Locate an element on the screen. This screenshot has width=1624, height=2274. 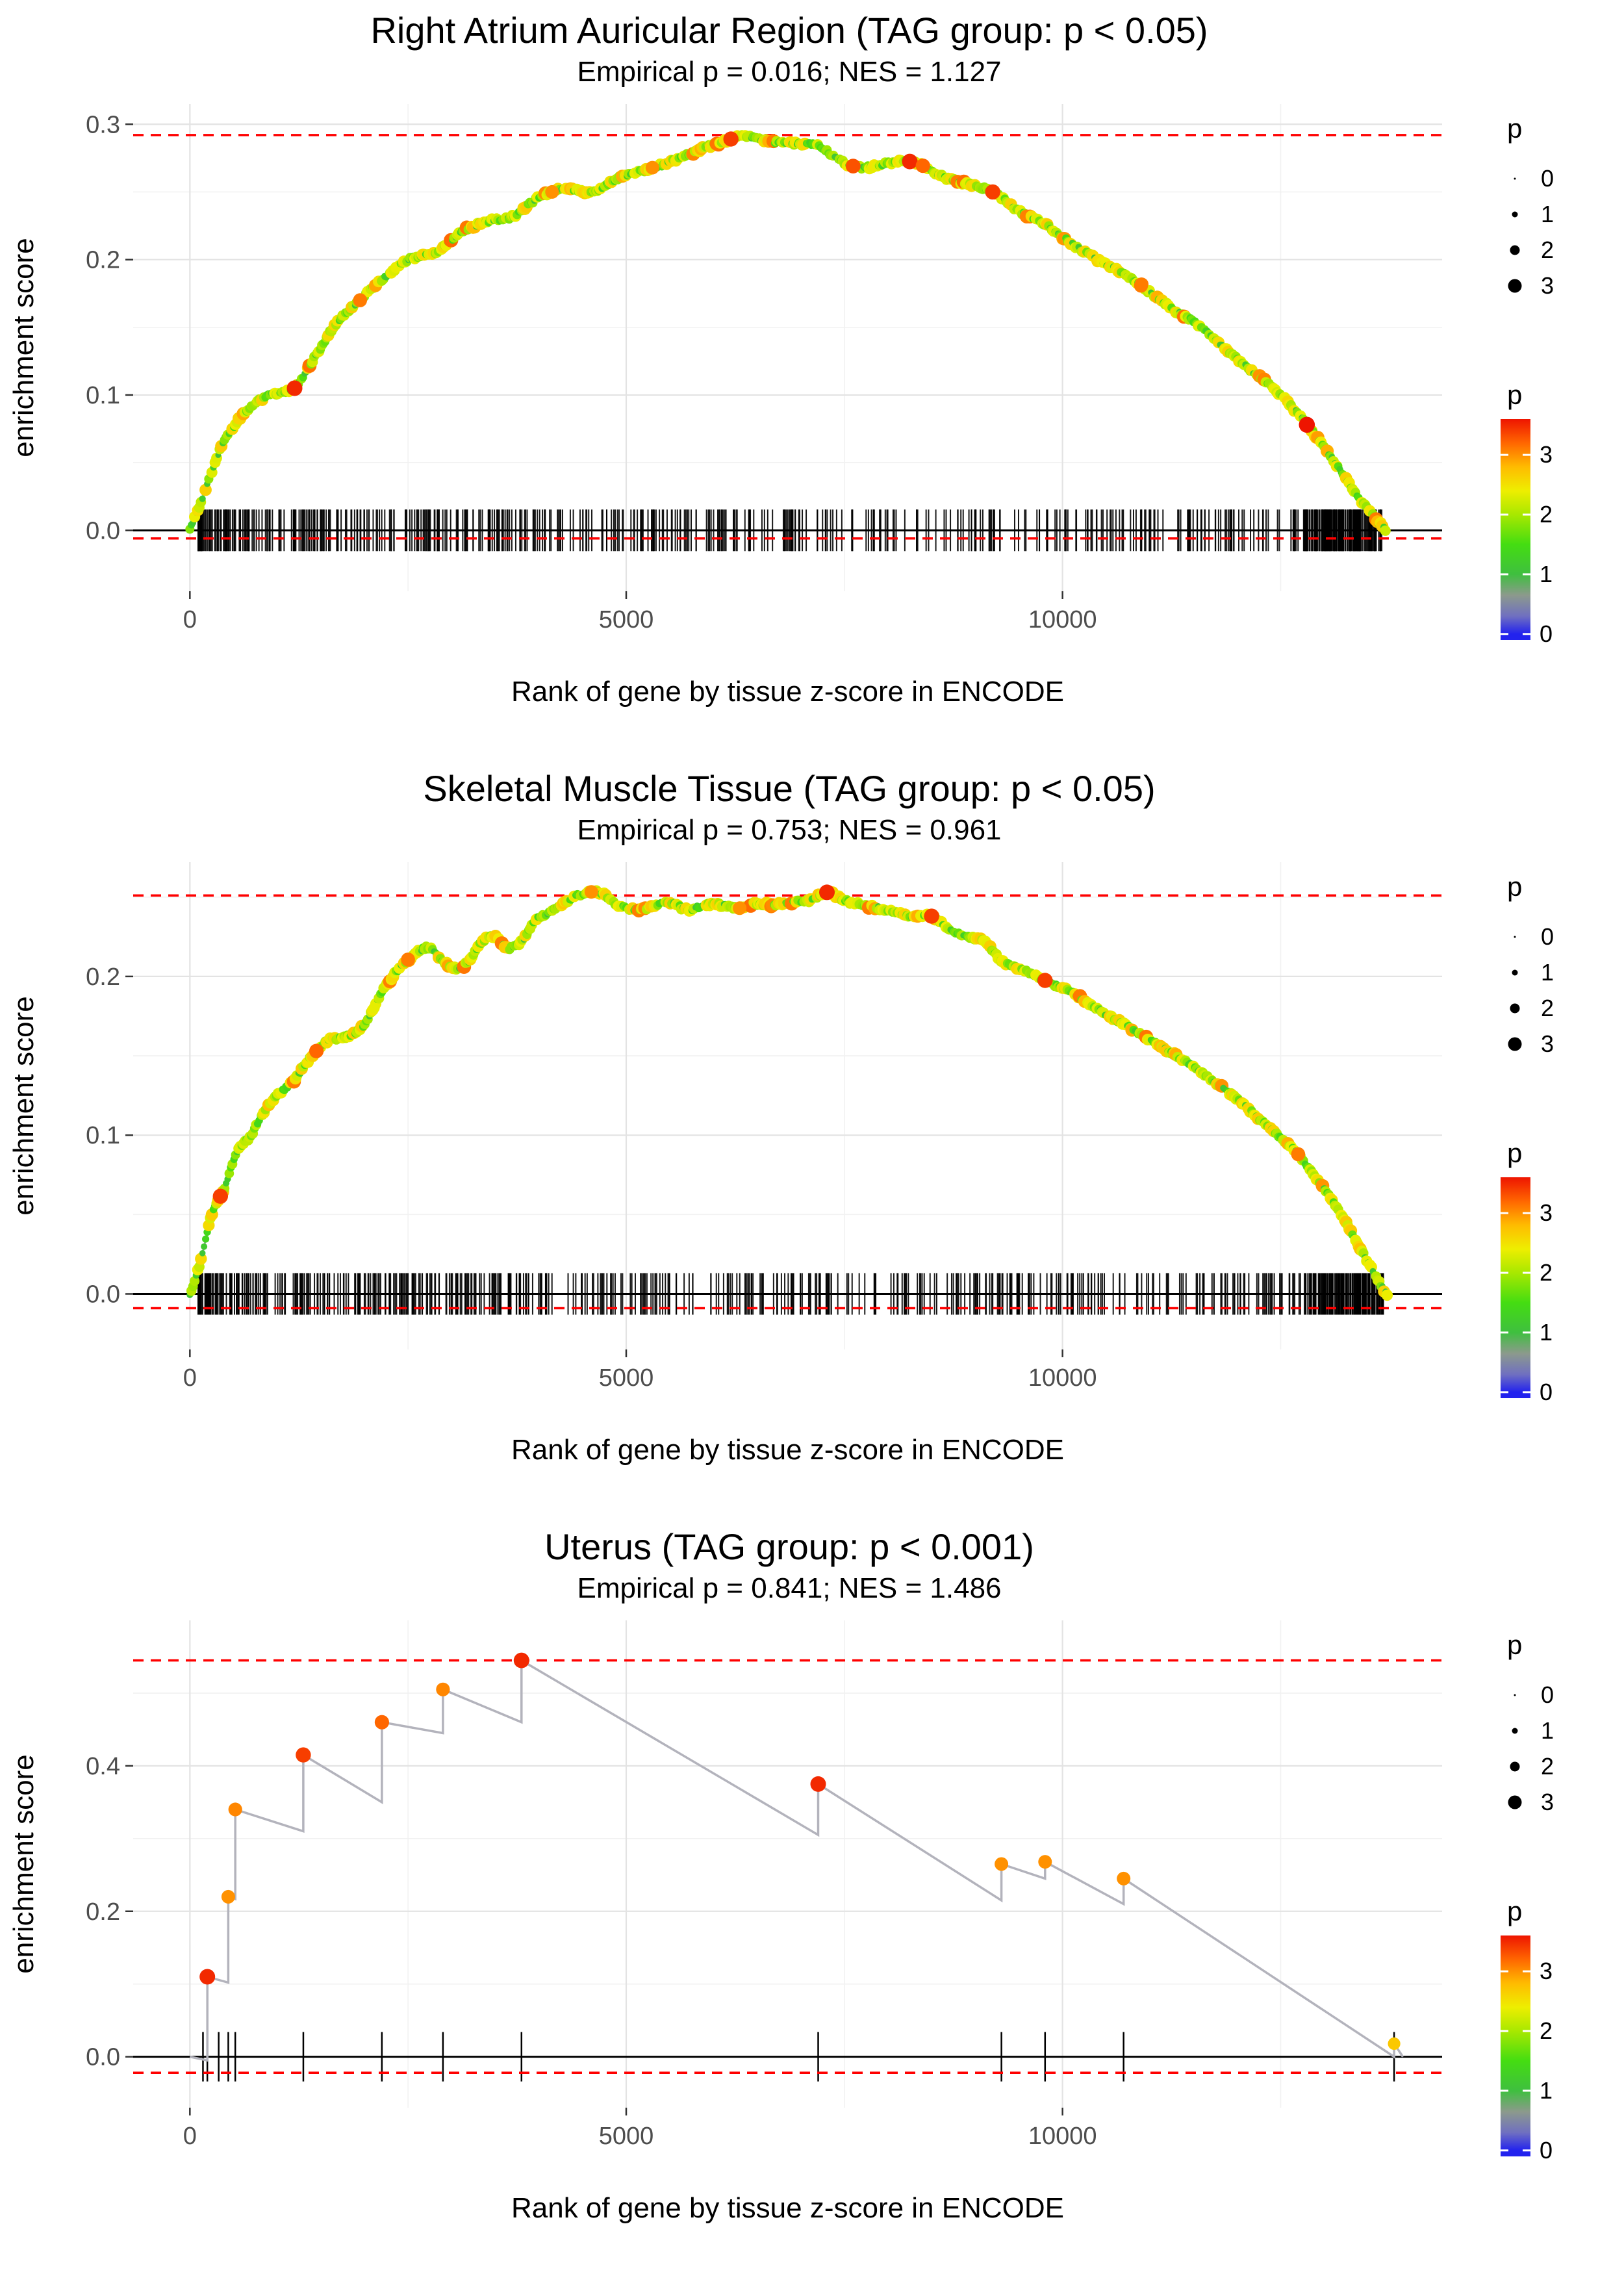
panel-subtitle: Empirical p = 0.841; NES = 1.486 is located at coordinates (789, 1588).